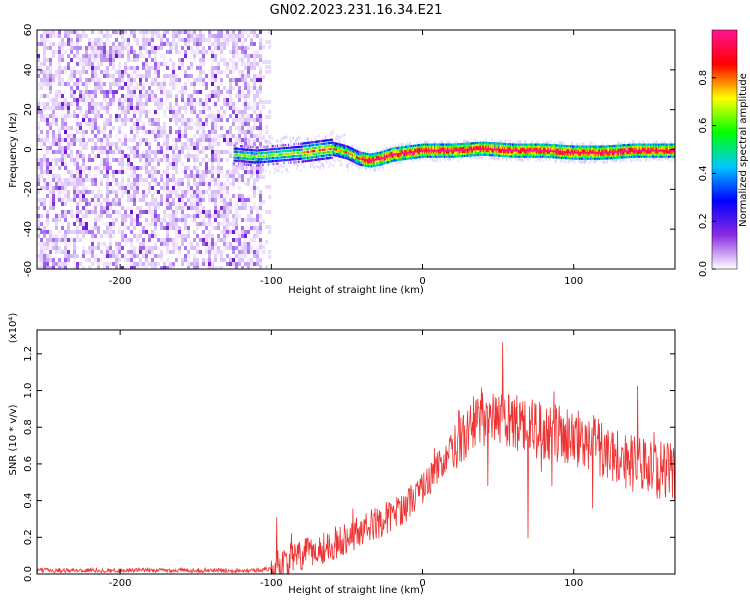 The image size is (750, 600). I want to click on snr-x-label: Height of straight line (km), so click(356, 590).